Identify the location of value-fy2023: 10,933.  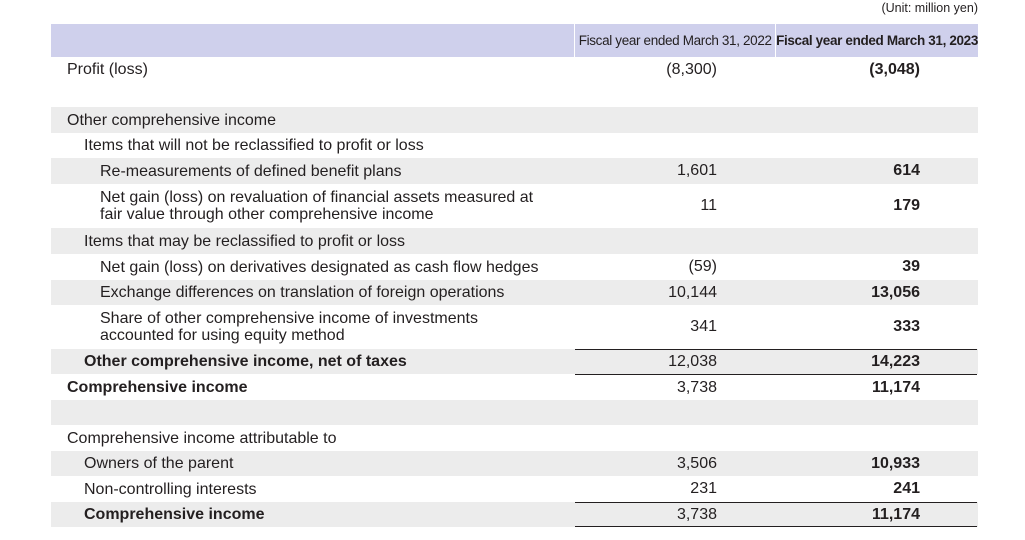
(895, 463).